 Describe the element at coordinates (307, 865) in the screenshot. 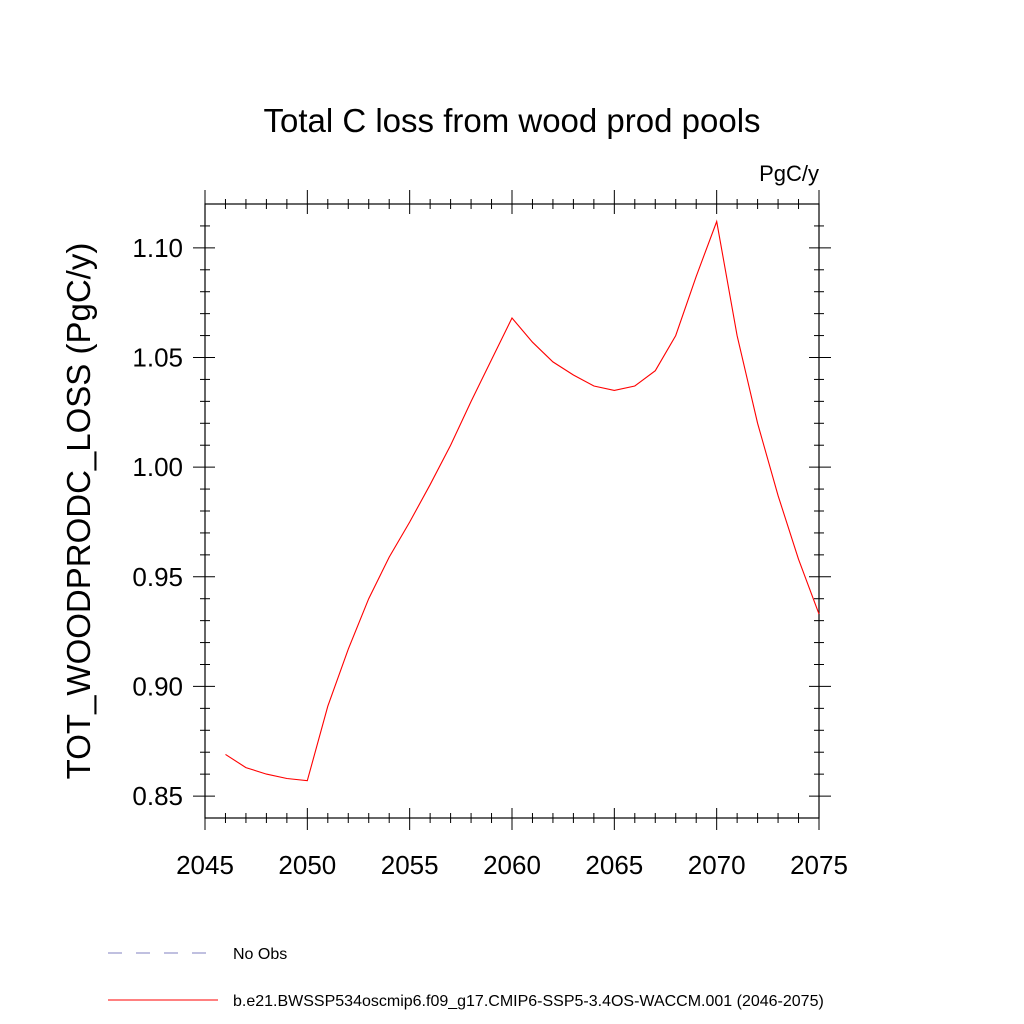

I see `x-tick-label: 2050` at that location.